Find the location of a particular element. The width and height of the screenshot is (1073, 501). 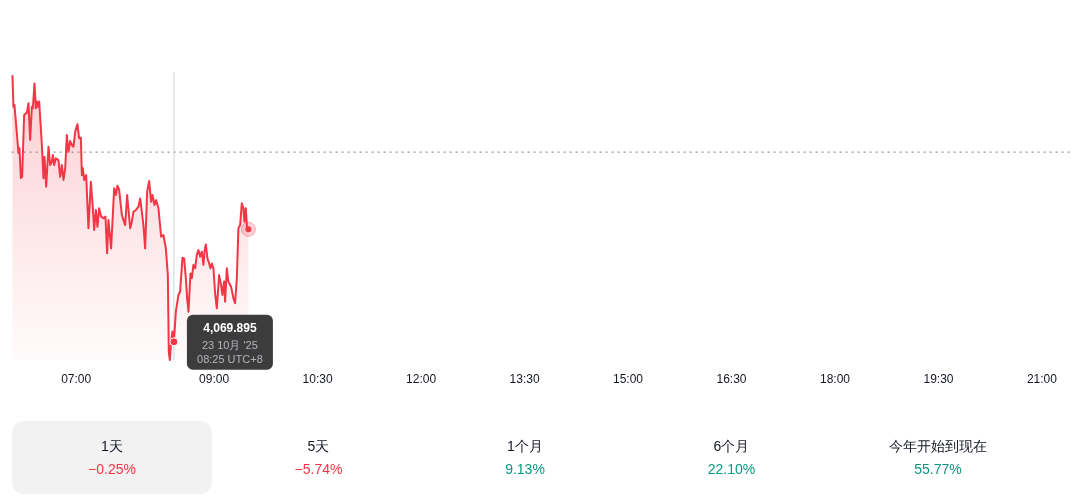

category-label: 6个月 is located at coordinates (731, 446).